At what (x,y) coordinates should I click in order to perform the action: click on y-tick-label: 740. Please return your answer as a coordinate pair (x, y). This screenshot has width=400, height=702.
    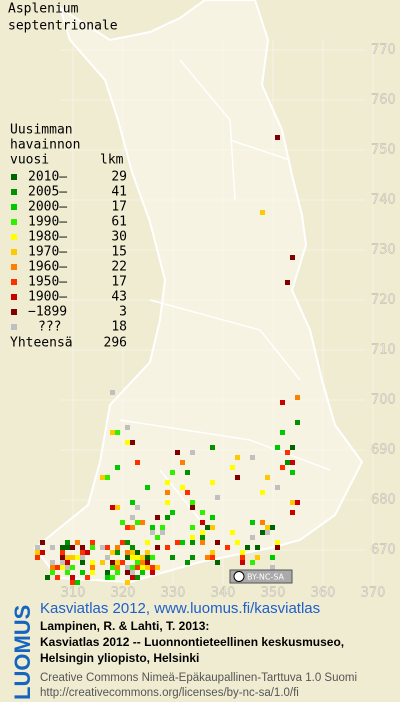
    Looking at the image, I should click on (383, 200).